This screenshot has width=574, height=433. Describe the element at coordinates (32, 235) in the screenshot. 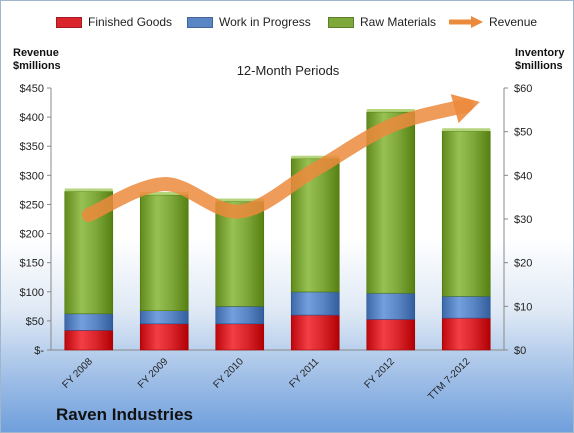

I see `left-tick-label: $200` at that location.